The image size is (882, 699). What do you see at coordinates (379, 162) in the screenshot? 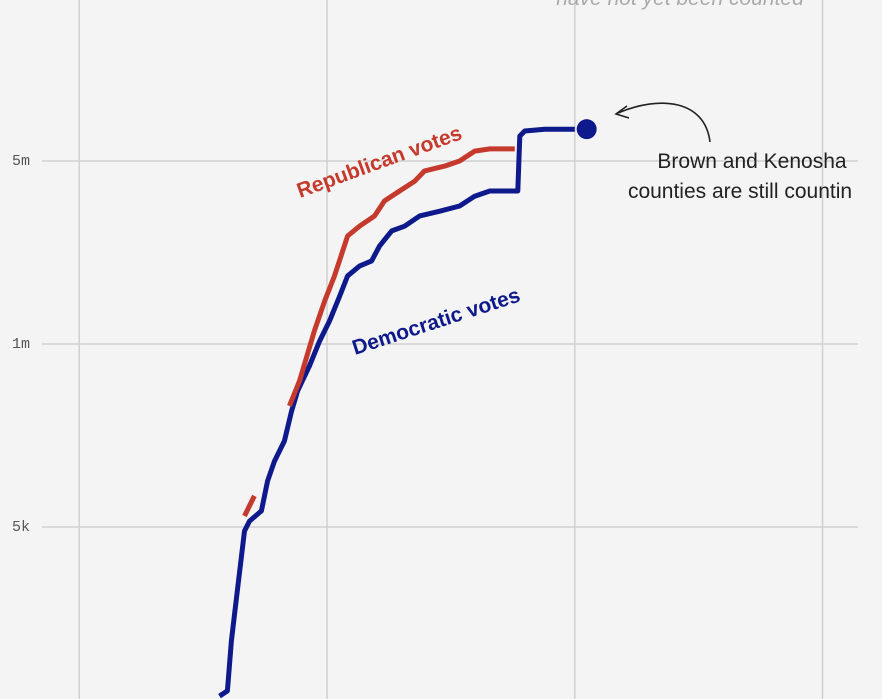
I see `series-label: Republican votes` at bounding box center [379, 162].